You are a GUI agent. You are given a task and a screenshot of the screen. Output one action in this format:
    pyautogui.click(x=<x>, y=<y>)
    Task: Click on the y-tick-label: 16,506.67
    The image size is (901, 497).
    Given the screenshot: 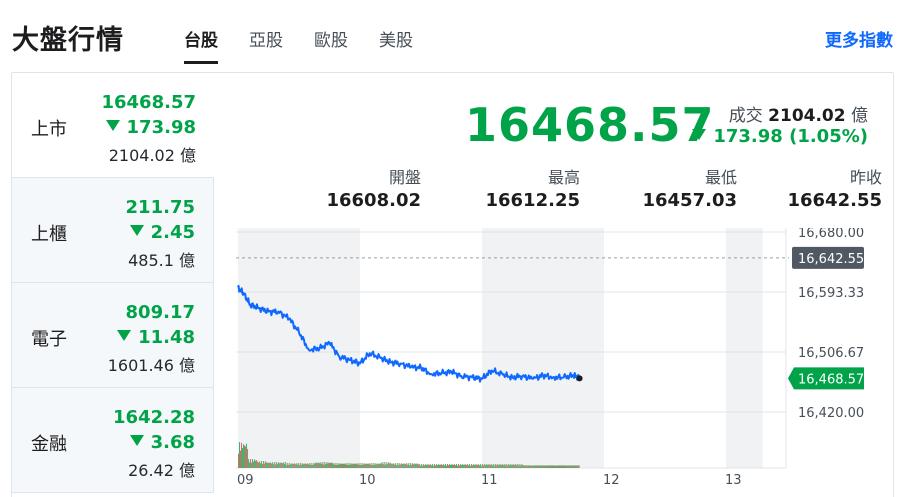 What is the action you would take?
    pyautogui.click(x=831, y=353)
    